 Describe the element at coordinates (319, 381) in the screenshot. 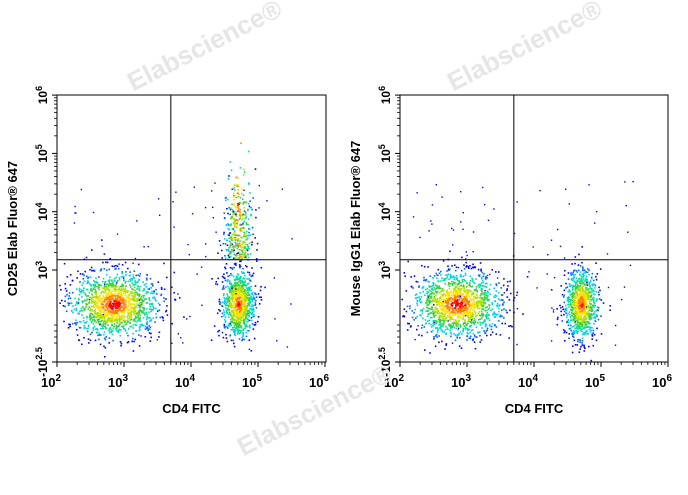

I see `x-tick-label: 106` at that location.